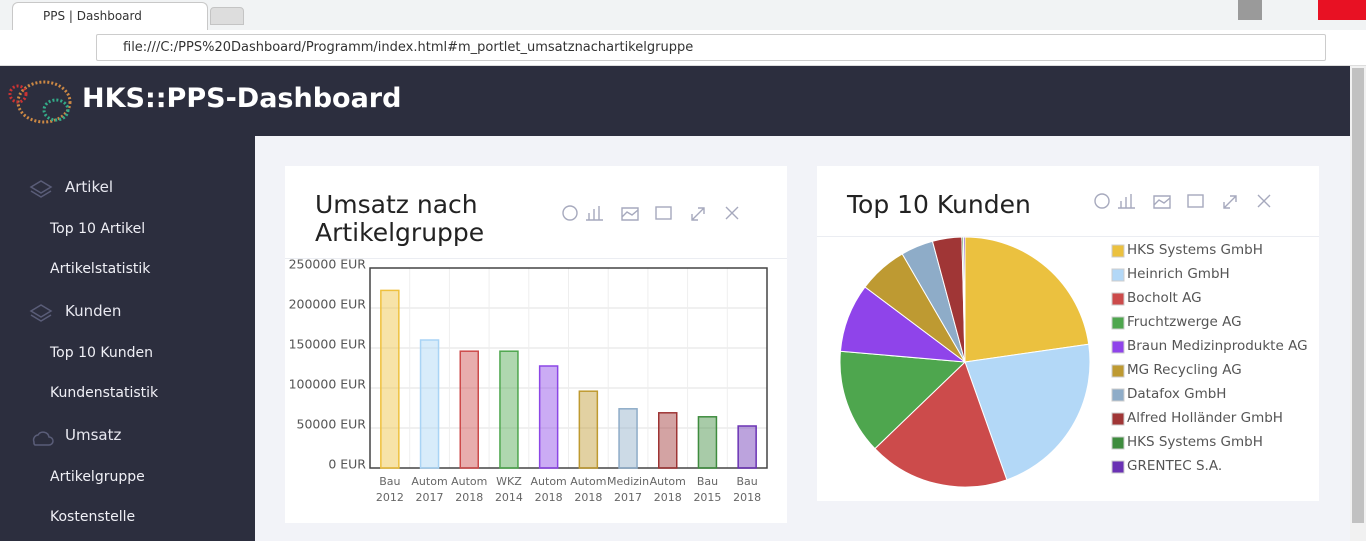  Describe the element at coordinates (328, 344) in the screenshot. I see `y-tick-label: 150000 EUR` at that location.